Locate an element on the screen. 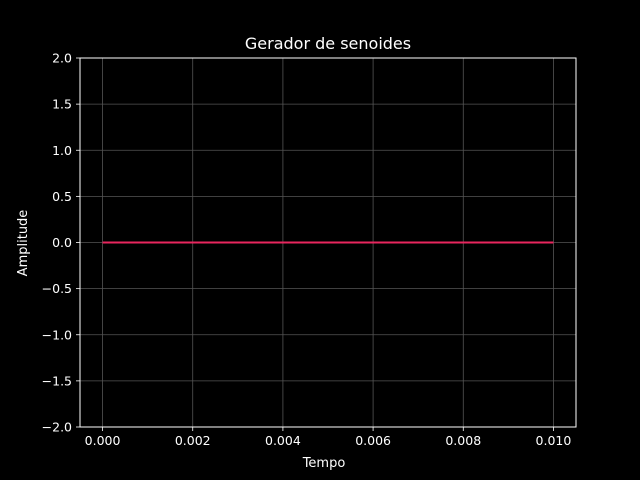 The height and width of the screenshot is (480, 640). y-tick-label: 0.0 is located at coordinates (62, 242).